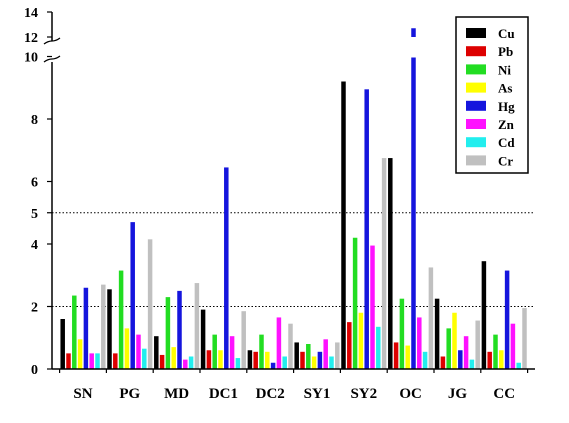 Image resolution: width=569 pixels, height=423 pixels. Describe the element at coordinates (506, 124) in the screenshot. I see `legend-label: Zn` at that location.